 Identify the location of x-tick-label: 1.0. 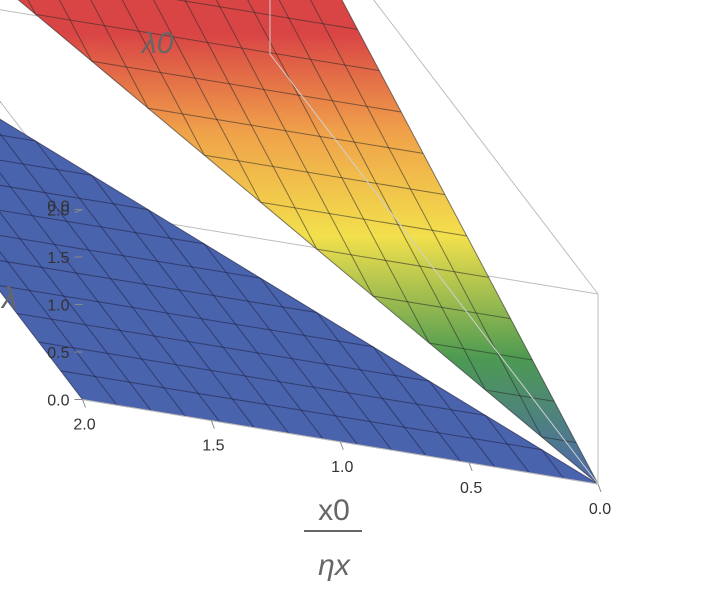
(342, 467).